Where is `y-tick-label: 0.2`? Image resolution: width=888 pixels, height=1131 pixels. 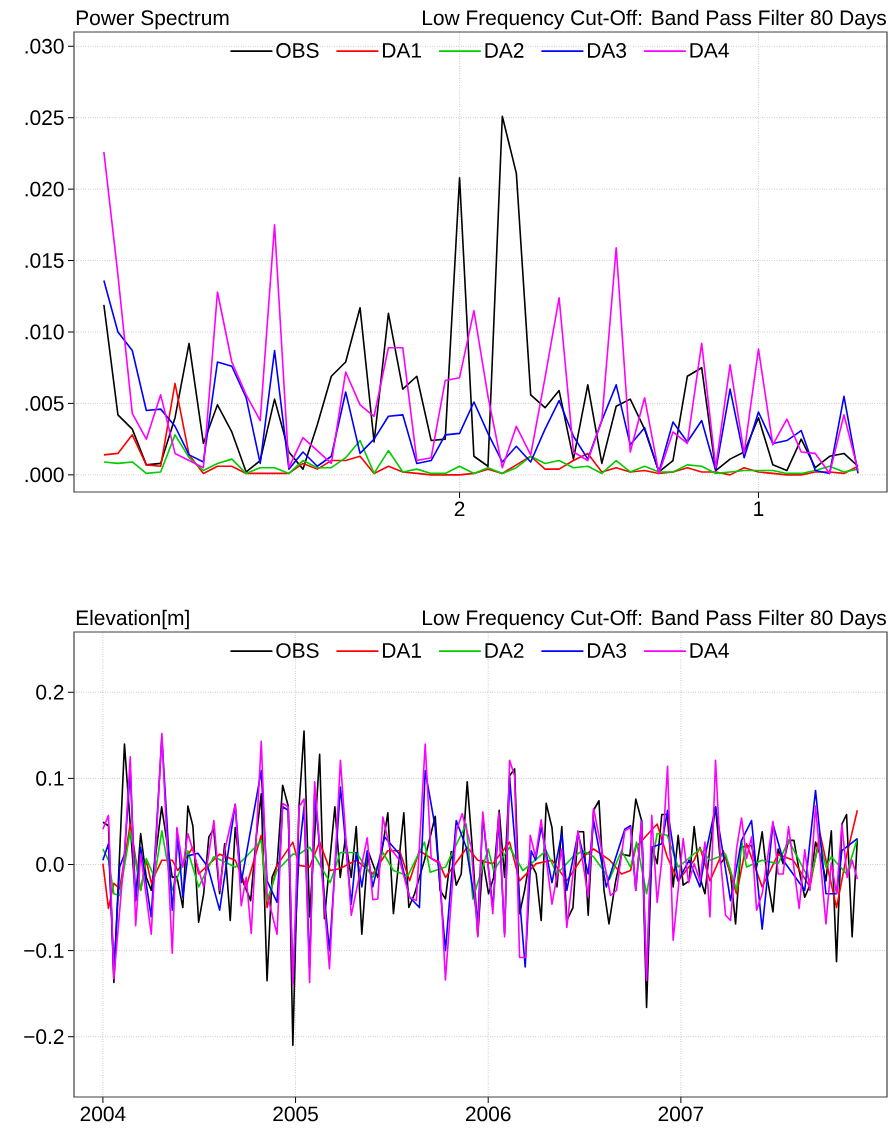
y-tick-label: 0.2 is located at coordinates (50, 692).